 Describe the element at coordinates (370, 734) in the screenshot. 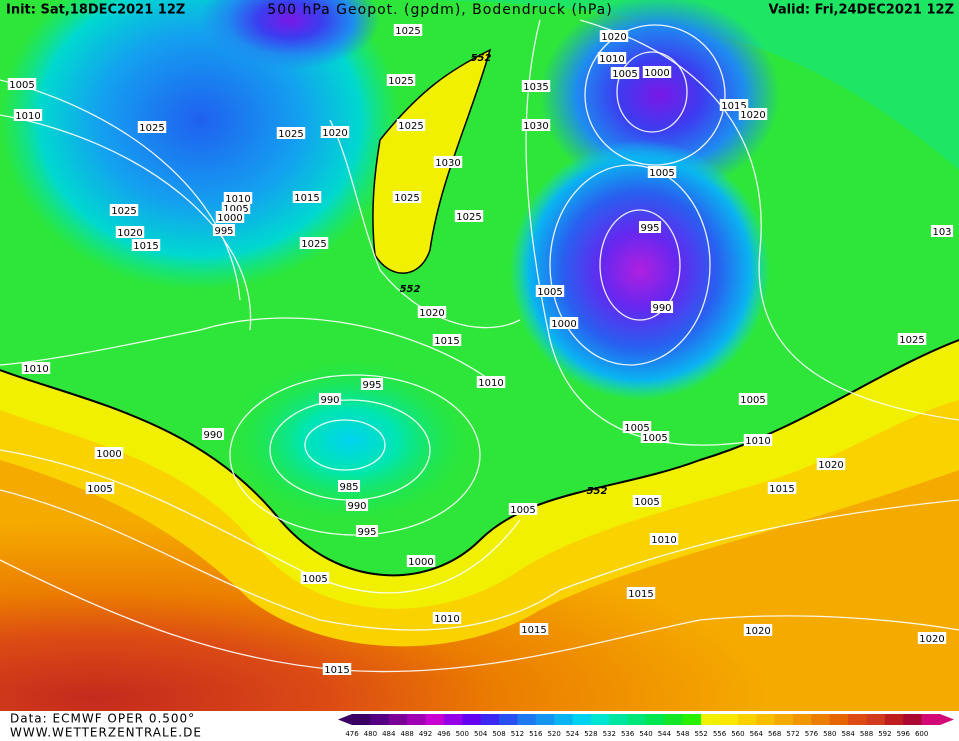

I see `legend-label: 480` at that location.